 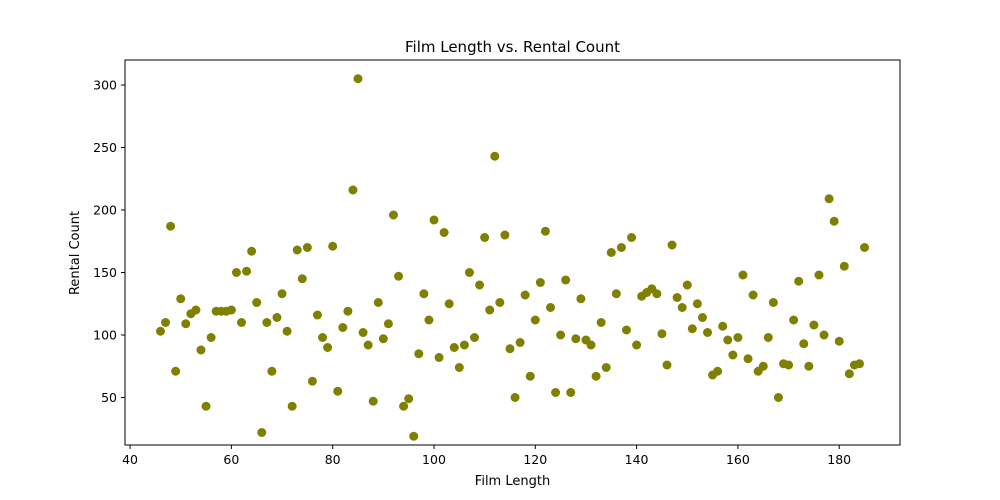 I want to click on x-tick-label: 120, so click(x=535, y=459).